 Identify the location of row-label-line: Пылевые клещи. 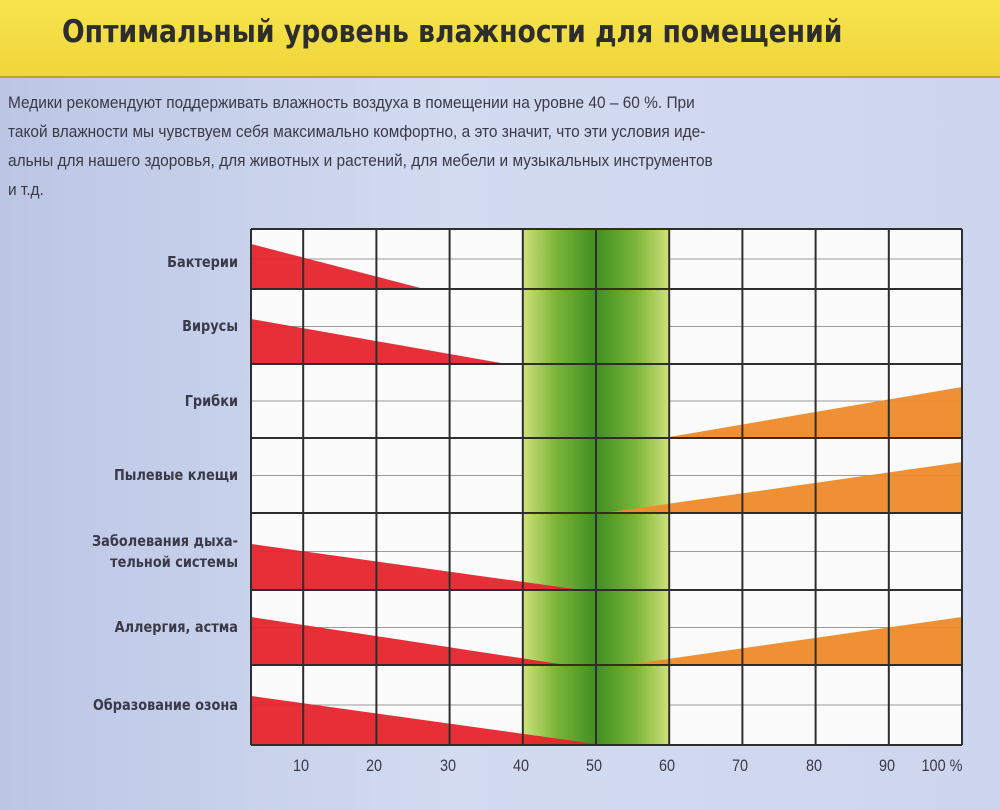
(176, 475).